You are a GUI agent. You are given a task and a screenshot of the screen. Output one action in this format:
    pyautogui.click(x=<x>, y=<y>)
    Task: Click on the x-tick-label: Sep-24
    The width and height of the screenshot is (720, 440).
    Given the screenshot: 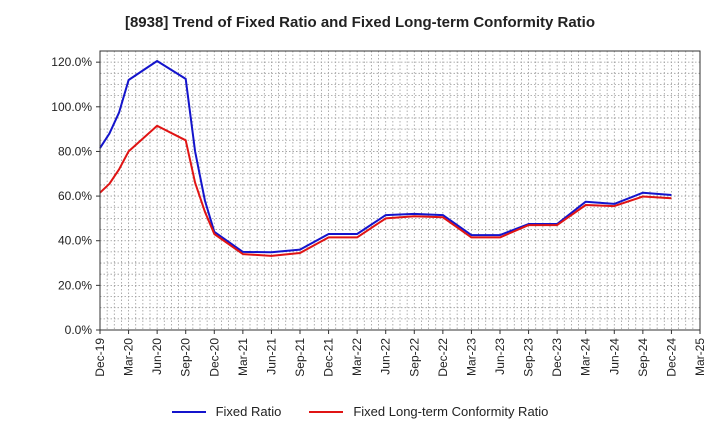 What is the action you would take?
    pyautogui.click(x=643, y=357)
    